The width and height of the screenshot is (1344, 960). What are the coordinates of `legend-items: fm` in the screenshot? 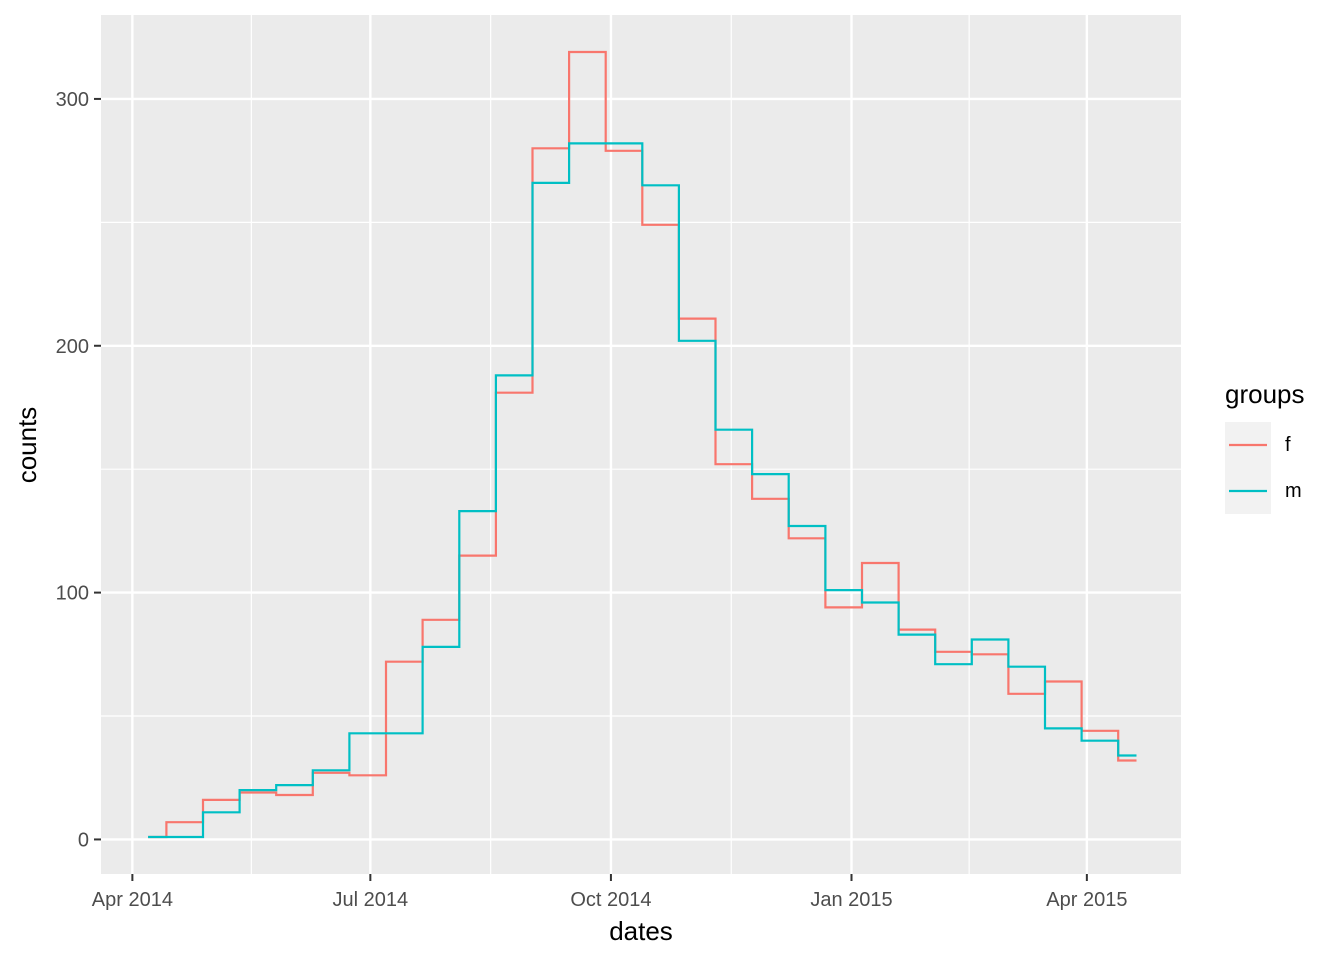 It's located at (1263, 468).